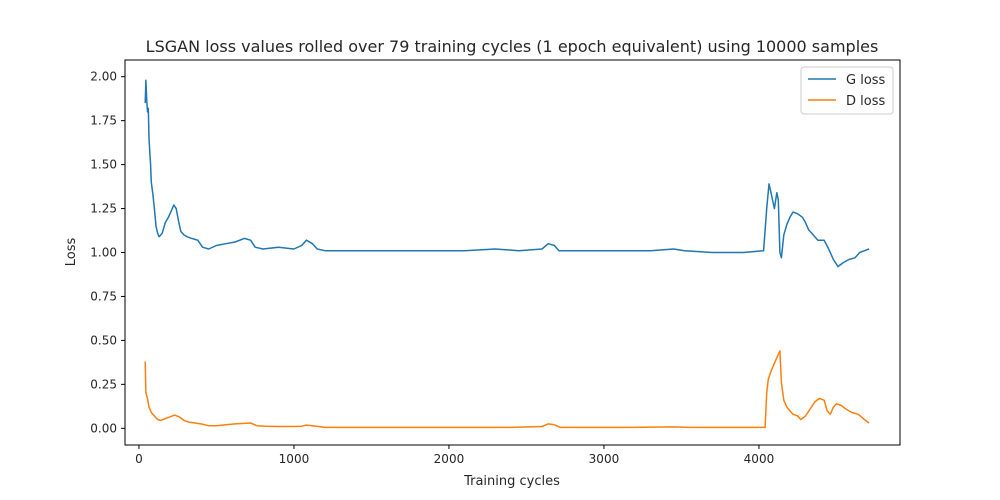 The image size is (1000, 500). Describe the element at coordinates (103, 384) in the screenshot. I see `y-tick-label: 0.25` at that location.